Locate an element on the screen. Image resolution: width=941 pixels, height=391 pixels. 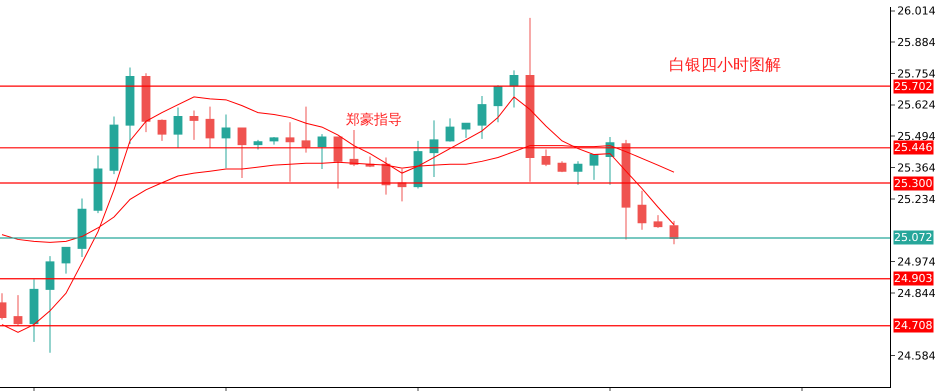
y-tick-label: 24.974 is located at coordinates (916, 261).